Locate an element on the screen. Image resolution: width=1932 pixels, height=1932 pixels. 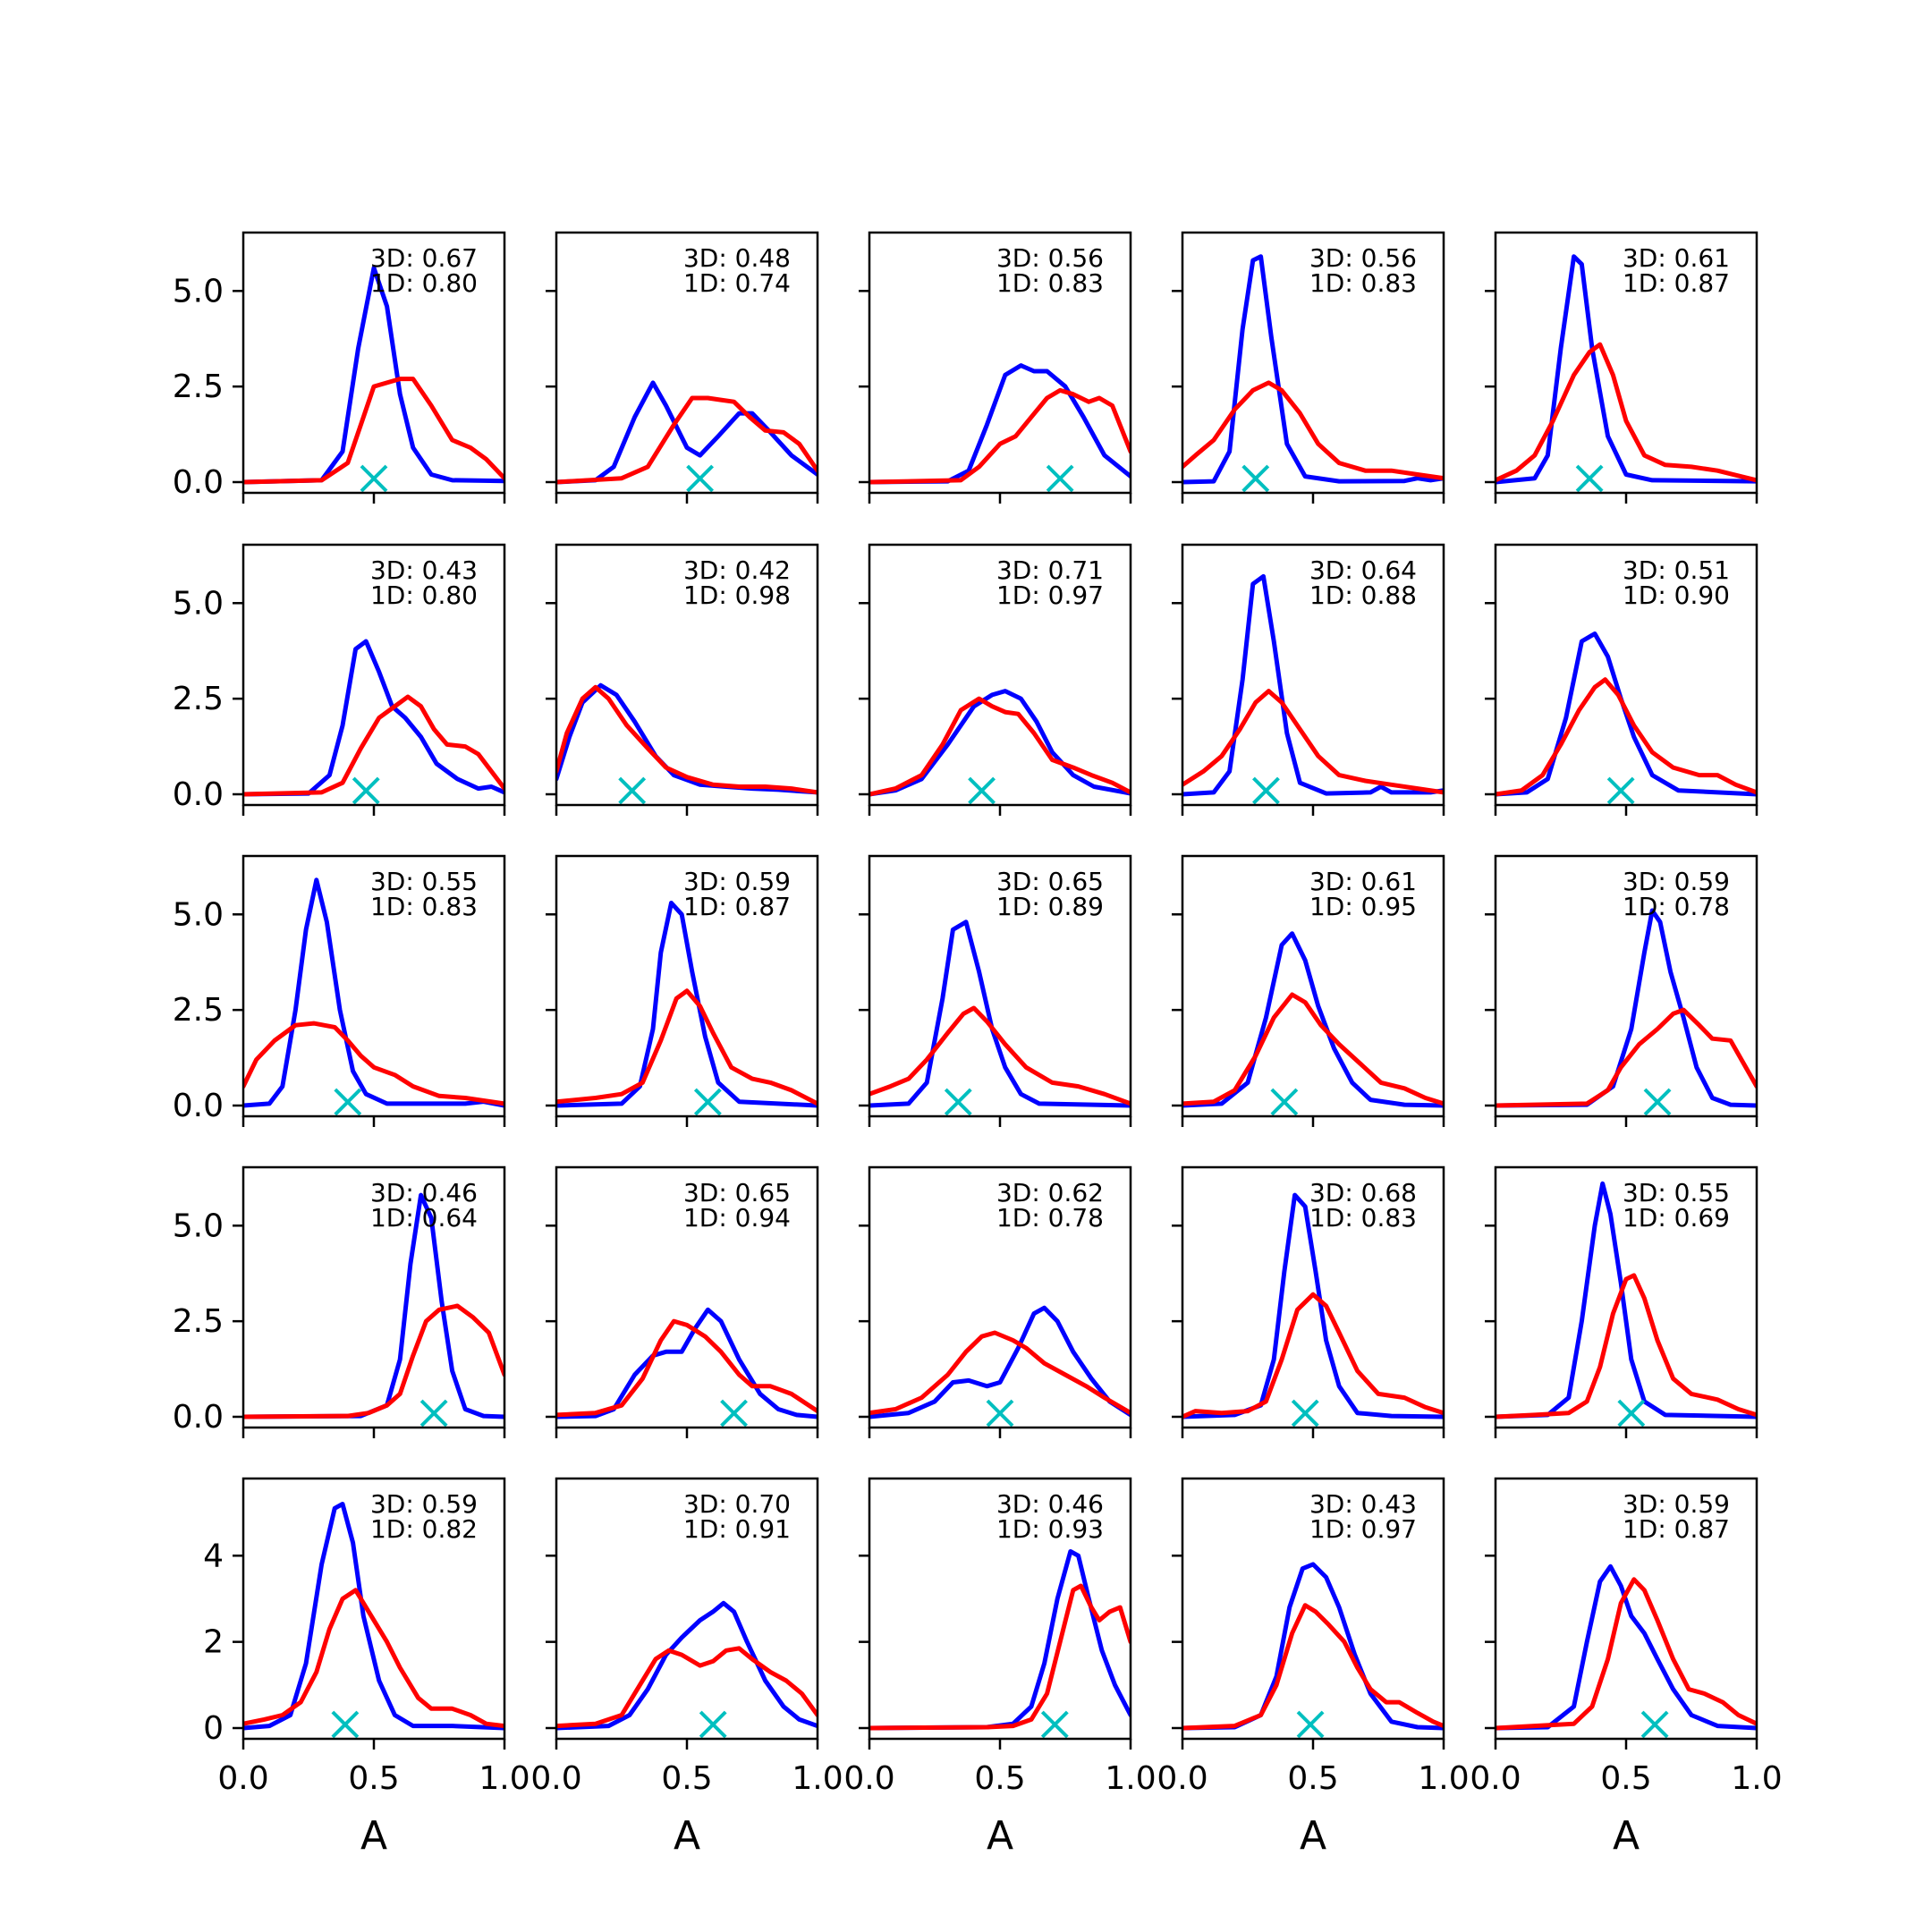
score-1d-label: 1D: 0.91 is located at coordinates (737, 1529).